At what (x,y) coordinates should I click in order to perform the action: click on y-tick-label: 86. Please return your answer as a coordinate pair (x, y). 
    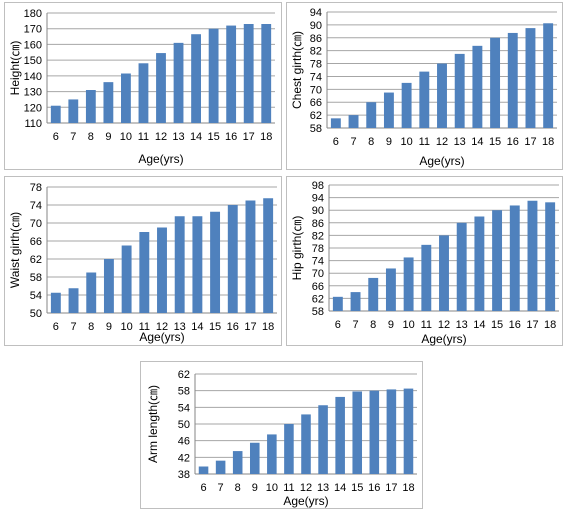
    Looking at the image, I should click on (316, 39).